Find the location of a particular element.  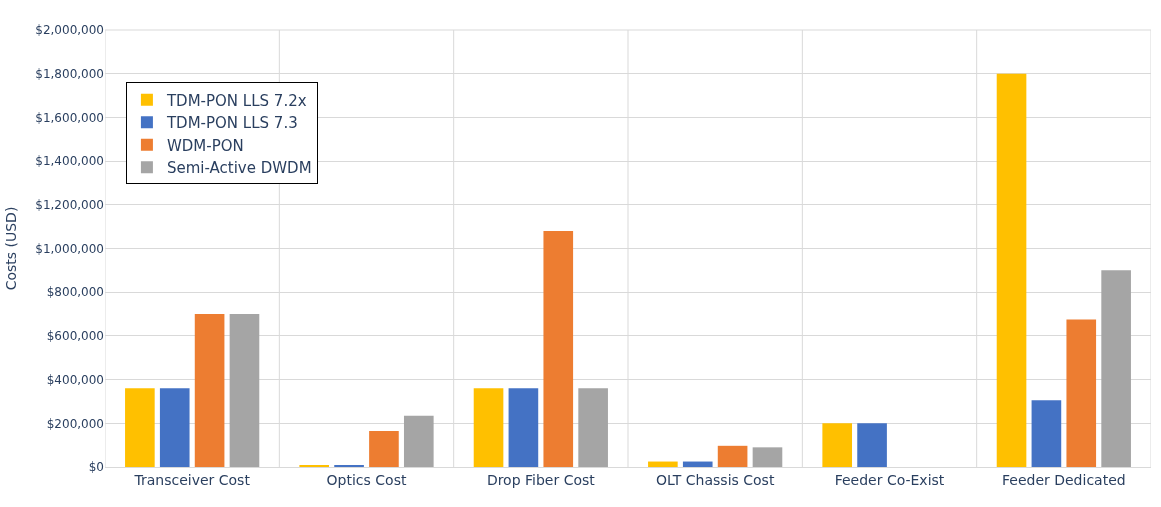

y-tick-label: $0 is located at coordinates (96, 467).